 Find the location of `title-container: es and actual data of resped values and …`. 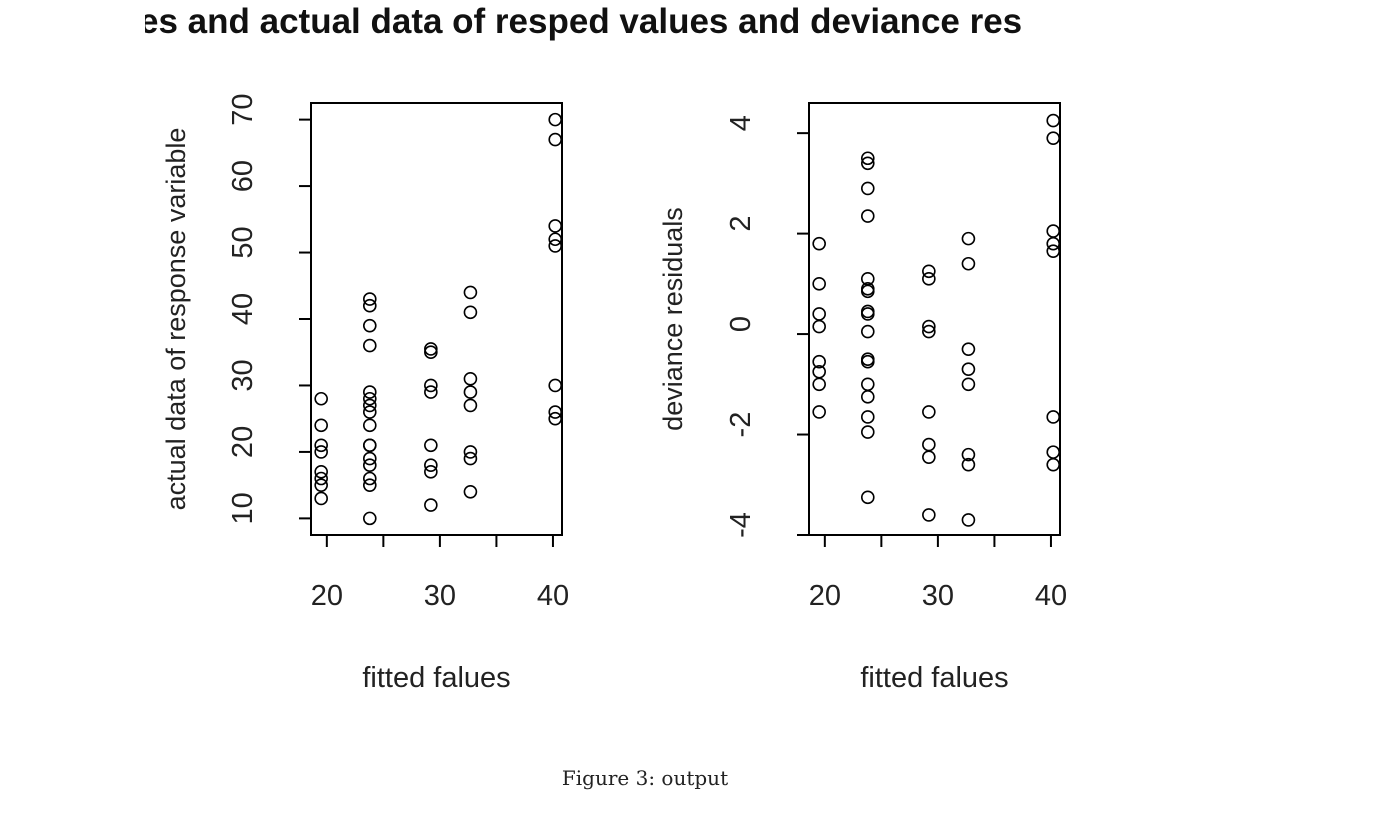

title-container: es and actual data of resped values and … is located at coordinates (644, 27).